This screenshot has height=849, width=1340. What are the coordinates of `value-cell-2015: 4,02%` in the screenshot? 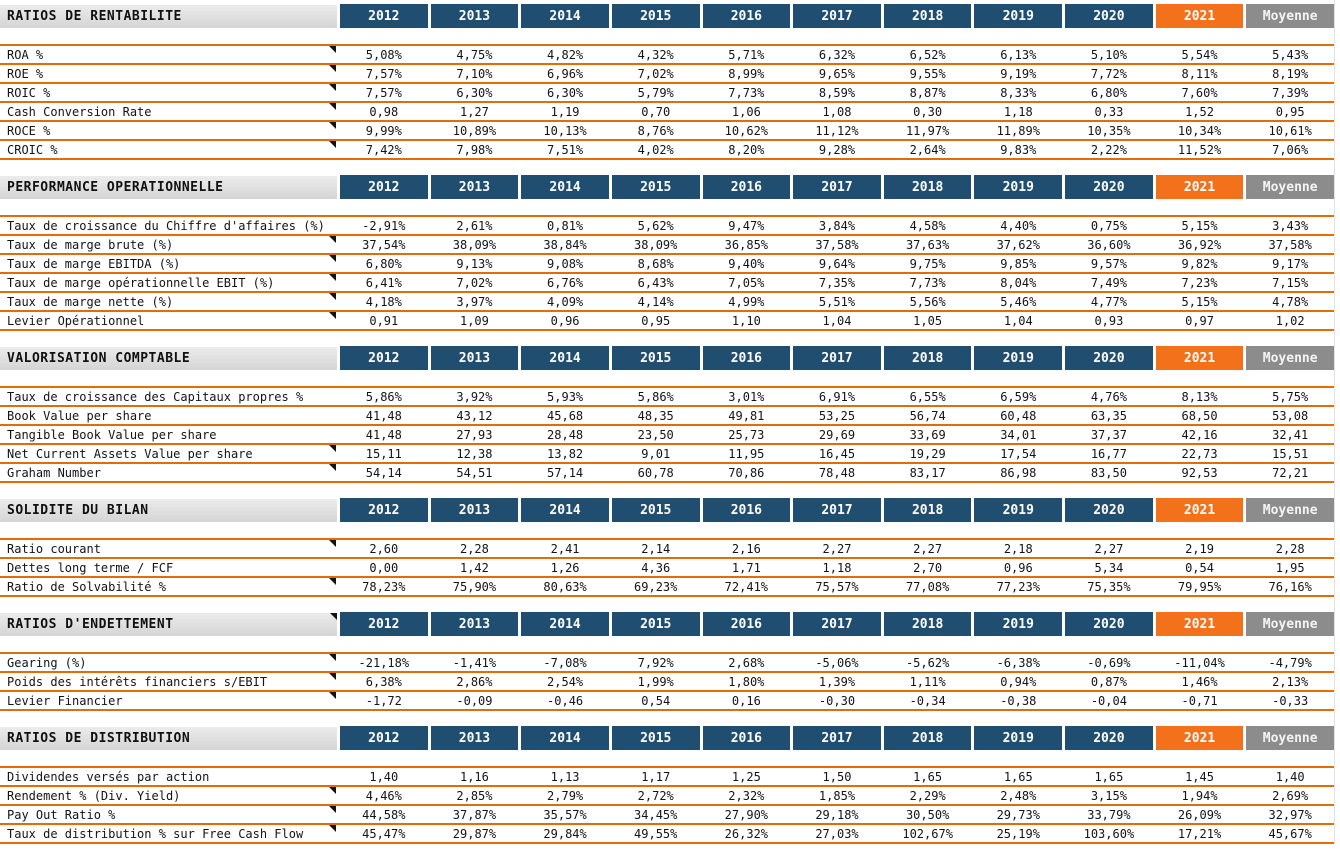 It's located at (655, 149).